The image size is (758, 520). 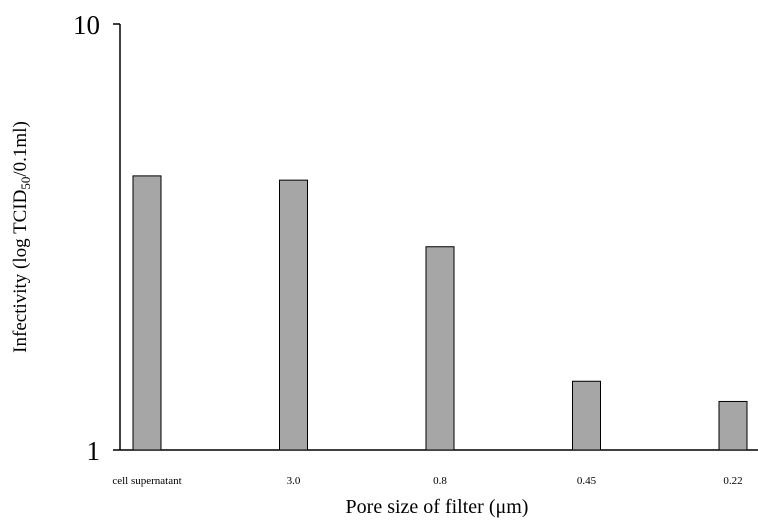 What do you see at coordinates (732, 481) in the screenshot?
I see `x-tick-label-4: 0.22` at bounding box center [732, 481].